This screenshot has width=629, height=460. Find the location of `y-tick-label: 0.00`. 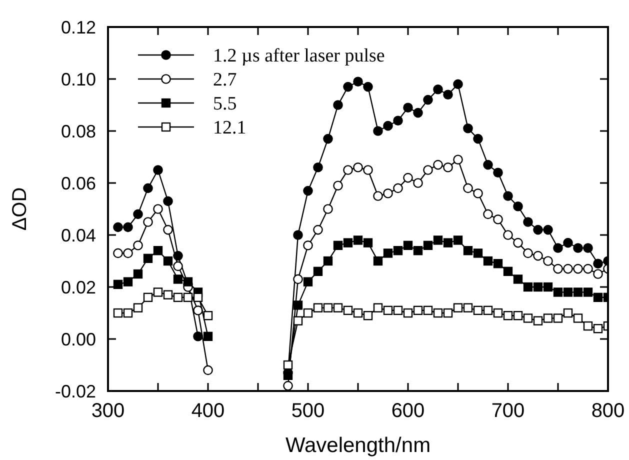

y-tick-label: 0.00 is located at coordinates (78, 339).